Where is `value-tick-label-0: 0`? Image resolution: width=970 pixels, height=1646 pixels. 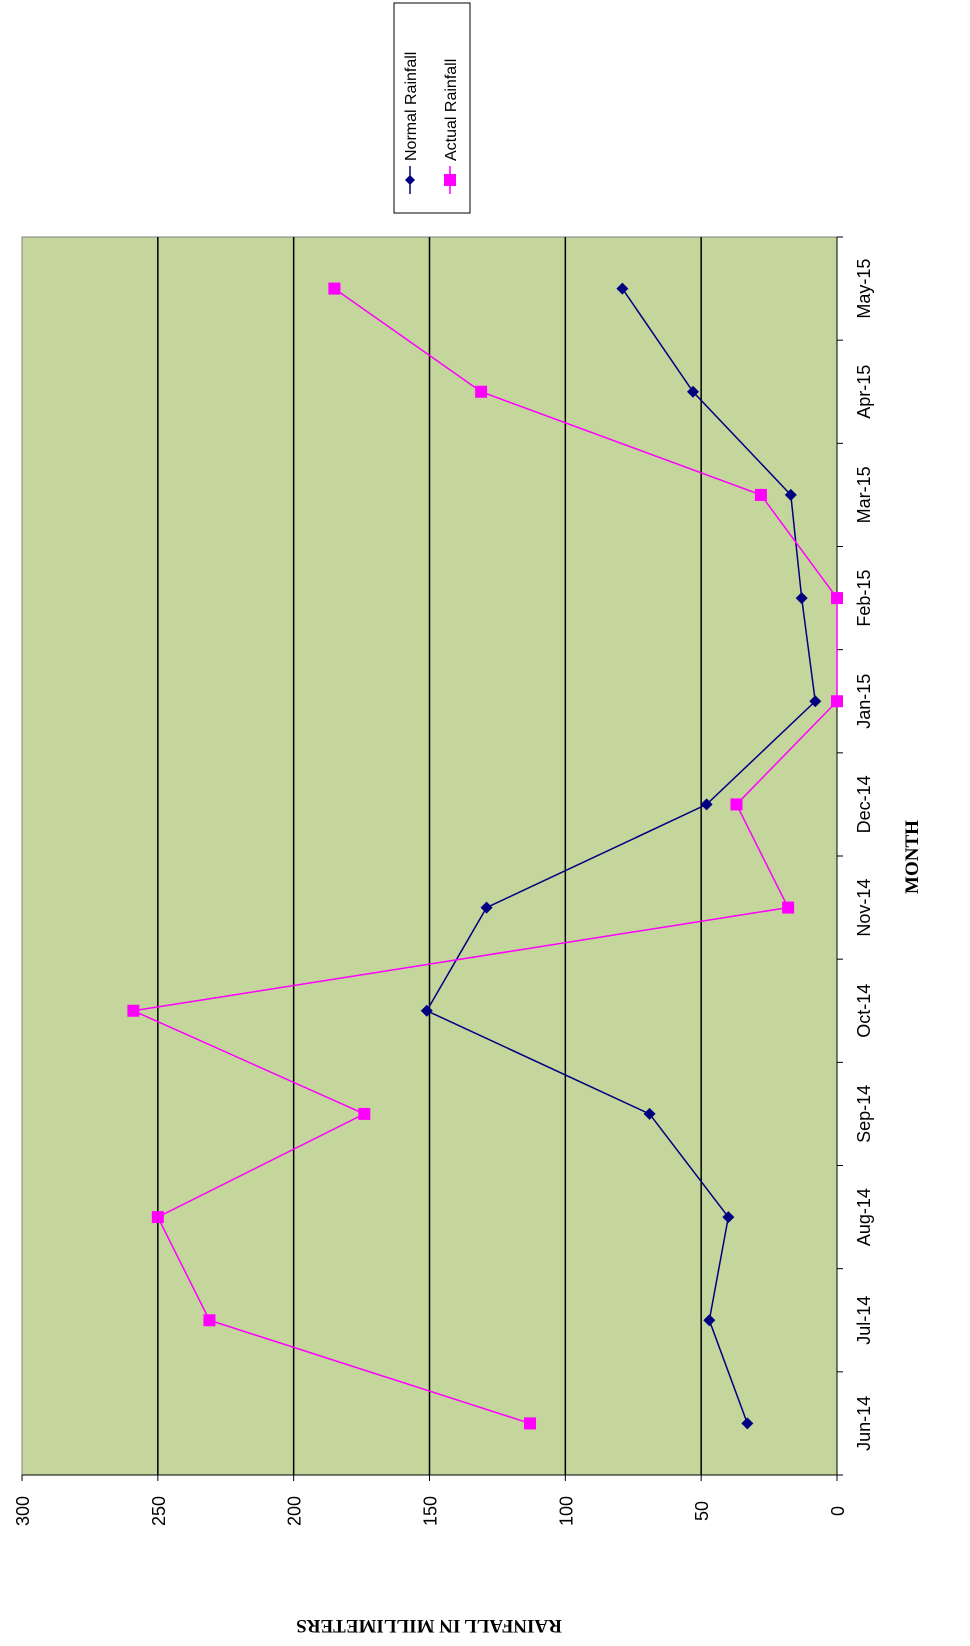 value-tick-label-0: 0 is located at coordinates (838, 1511).